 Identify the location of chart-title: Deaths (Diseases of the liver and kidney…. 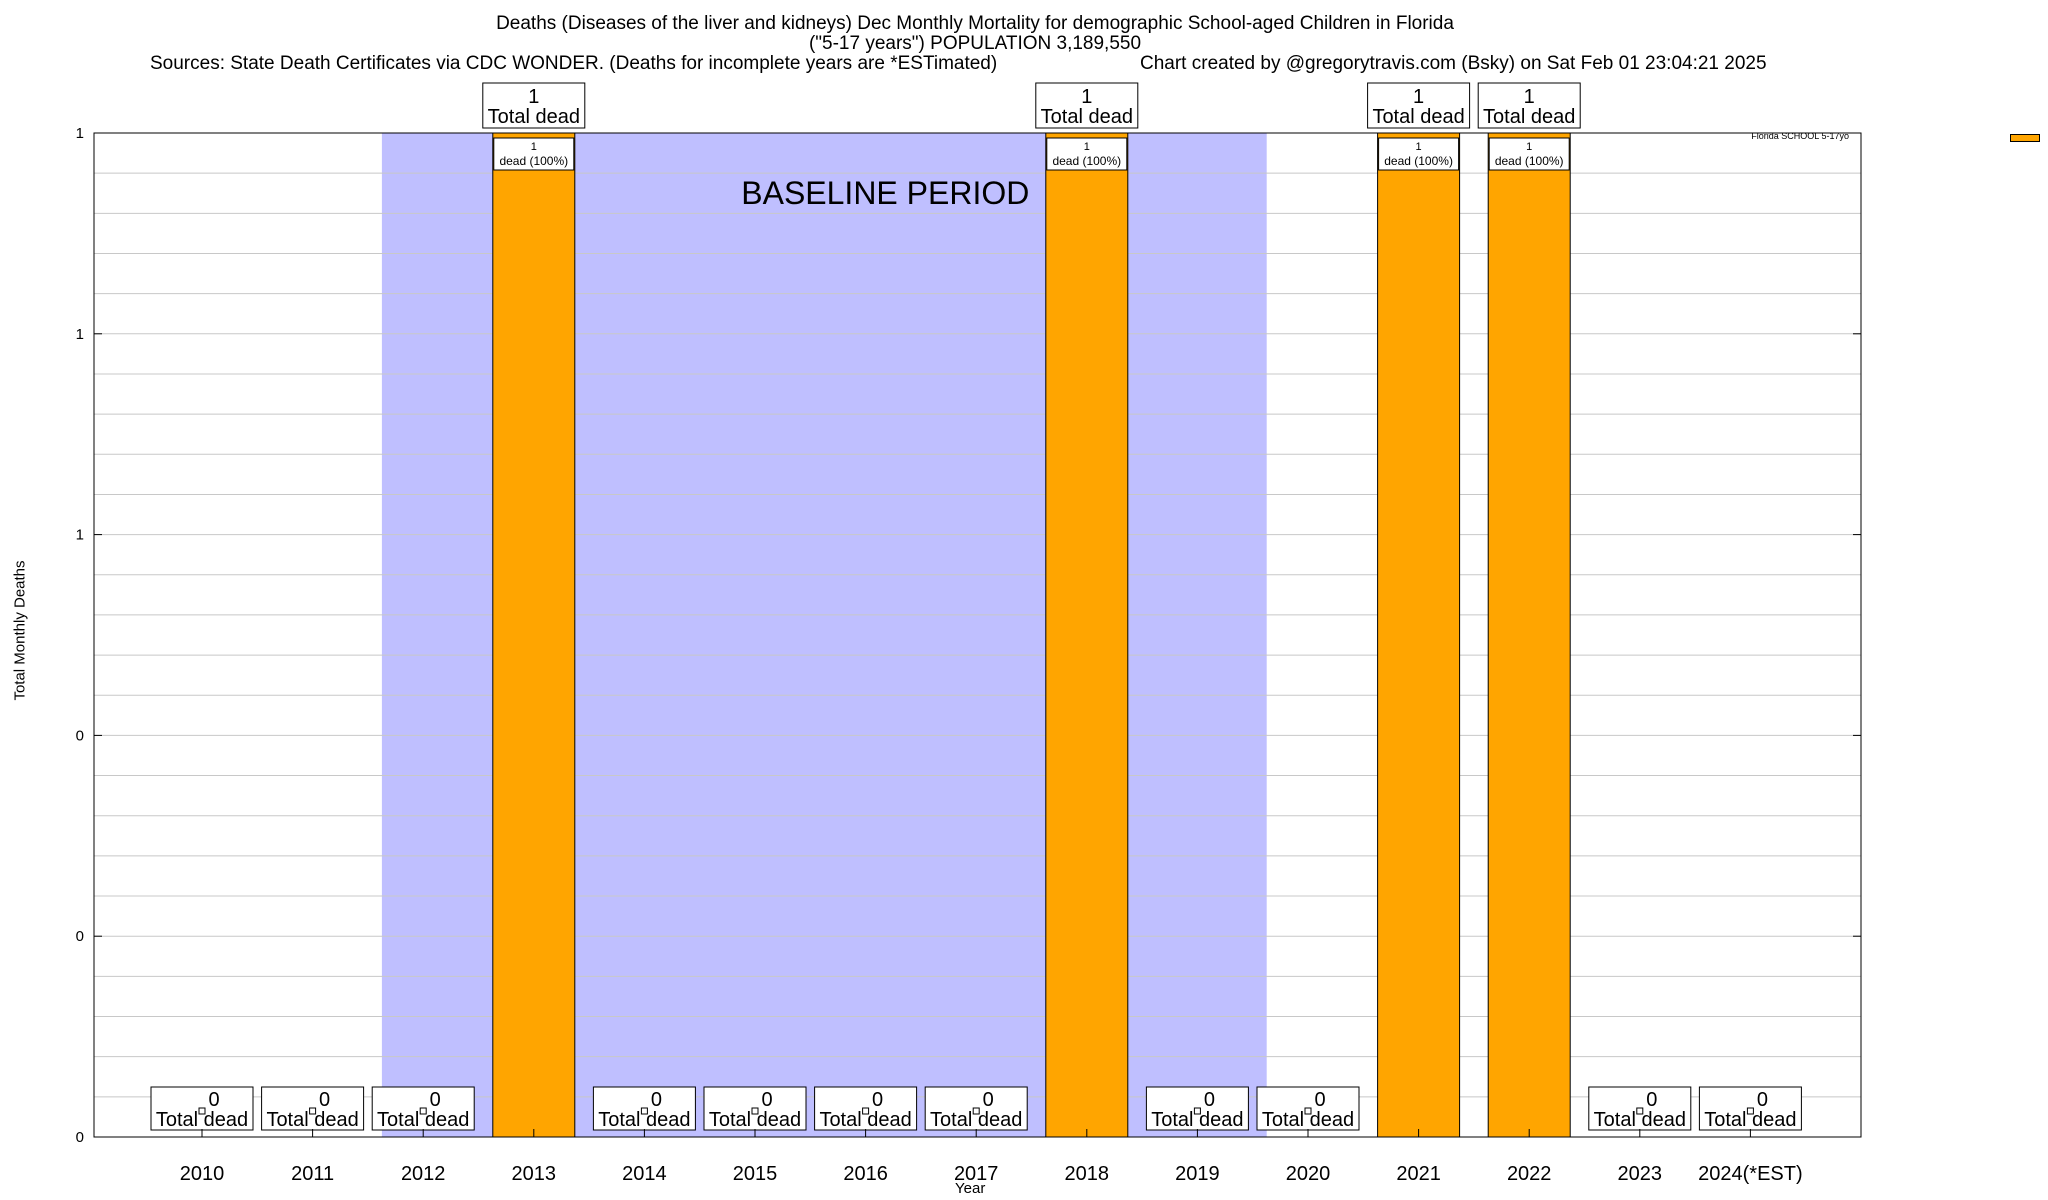
(975, 23).